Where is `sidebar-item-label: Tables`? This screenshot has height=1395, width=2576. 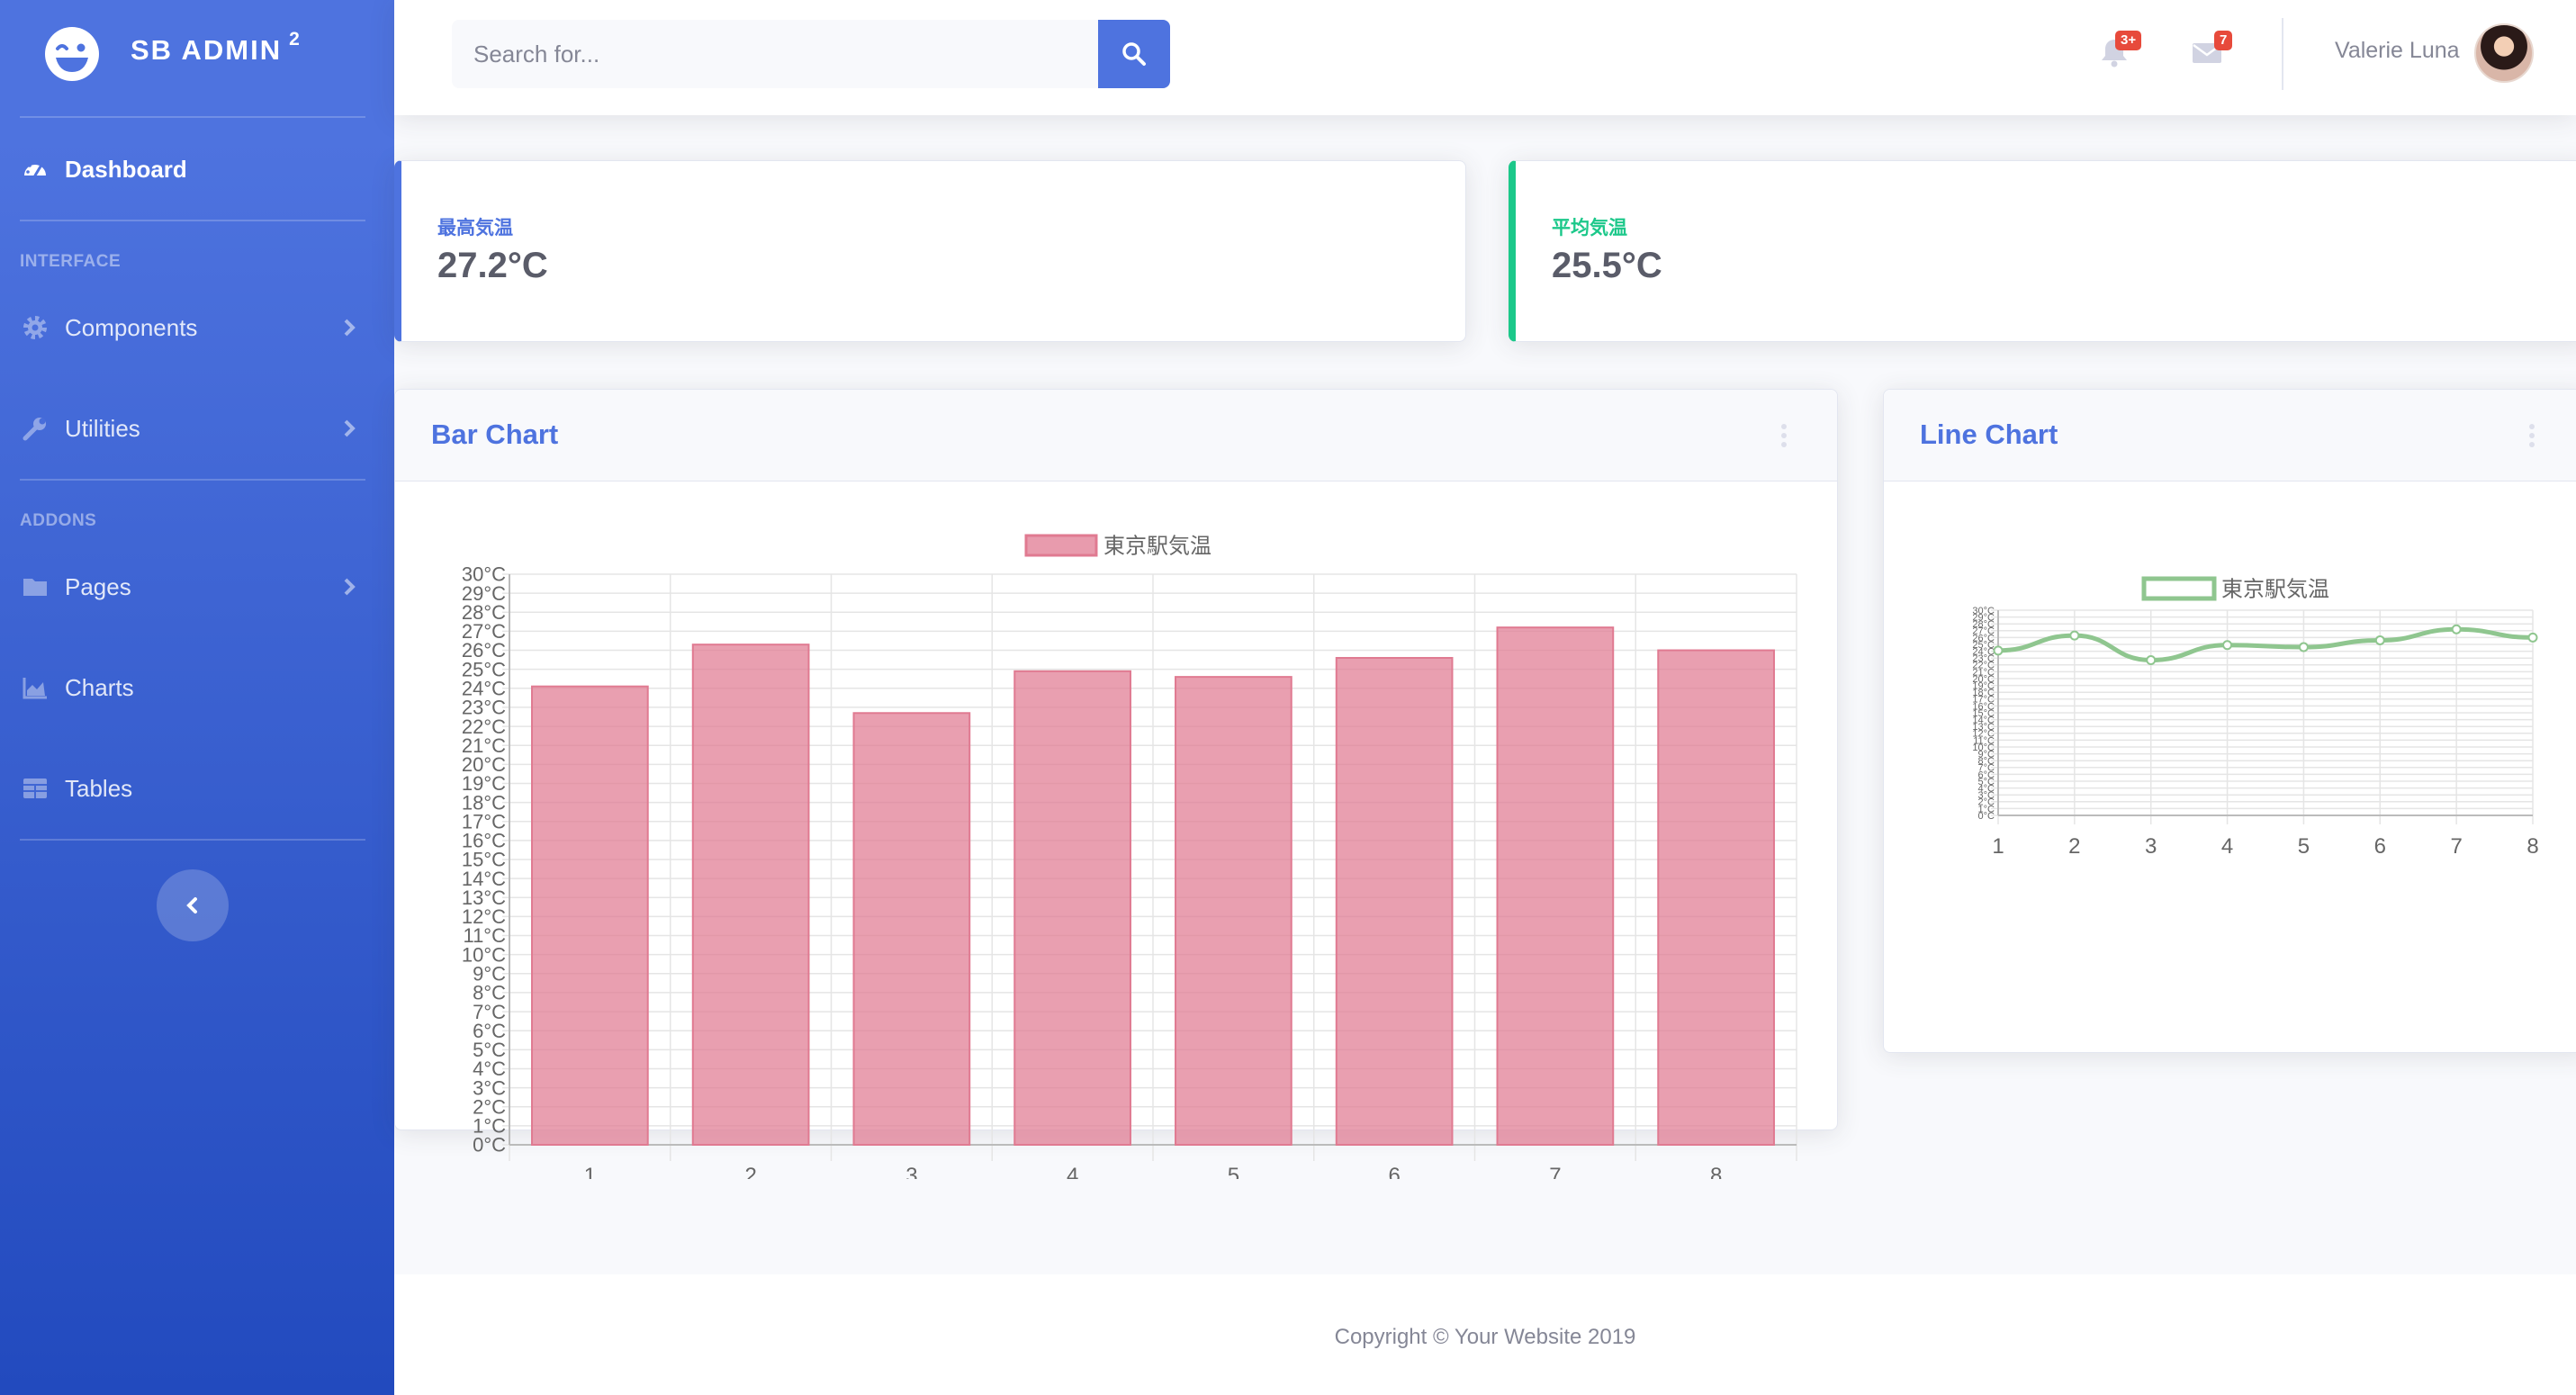
sidebar-item-label: Tables is located at coordinates (99, 788).